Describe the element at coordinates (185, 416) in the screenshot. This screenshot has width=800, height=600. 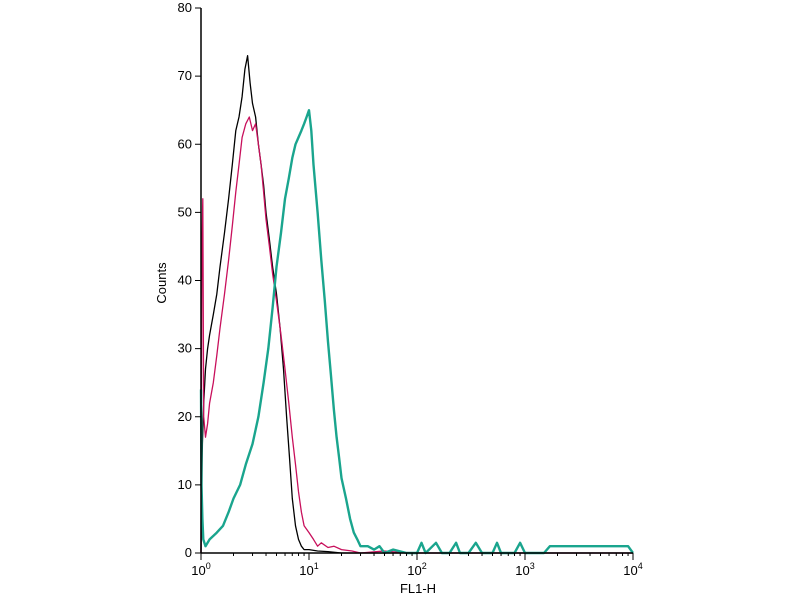
I see `y-tick-label: 20` at that location.